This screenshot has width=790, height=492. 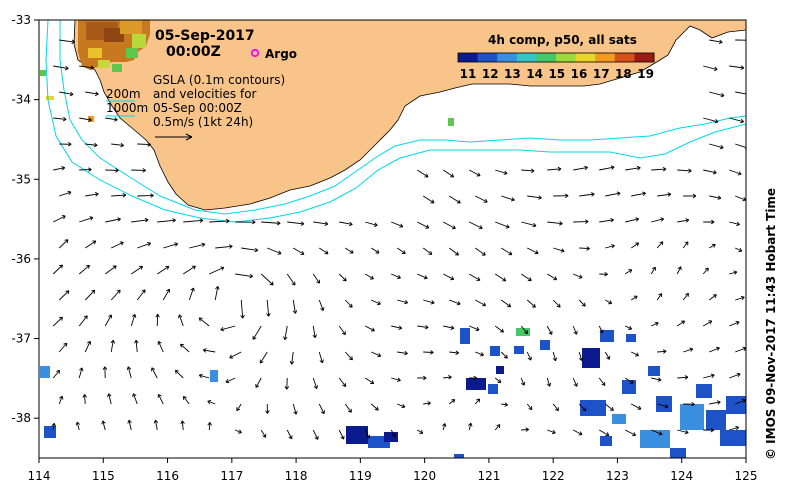 I want to click on colorbar-labels: 11 12 13 14 15 16 17 18 19, so click(x=557, y=74).